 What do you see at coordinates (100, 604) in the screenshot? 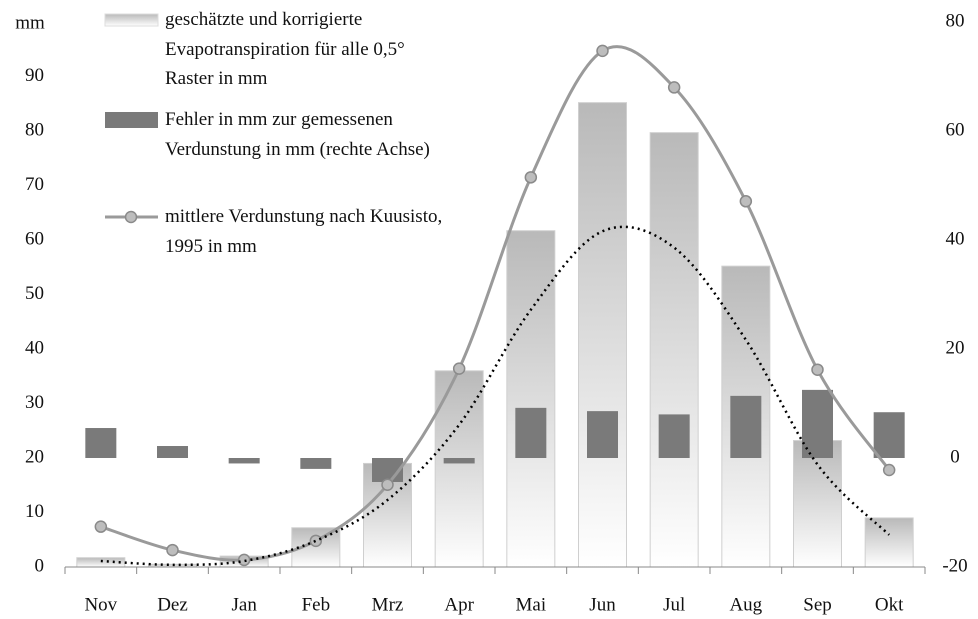
I see `x-tick-label: Nov` at bounding box center [100, 604].